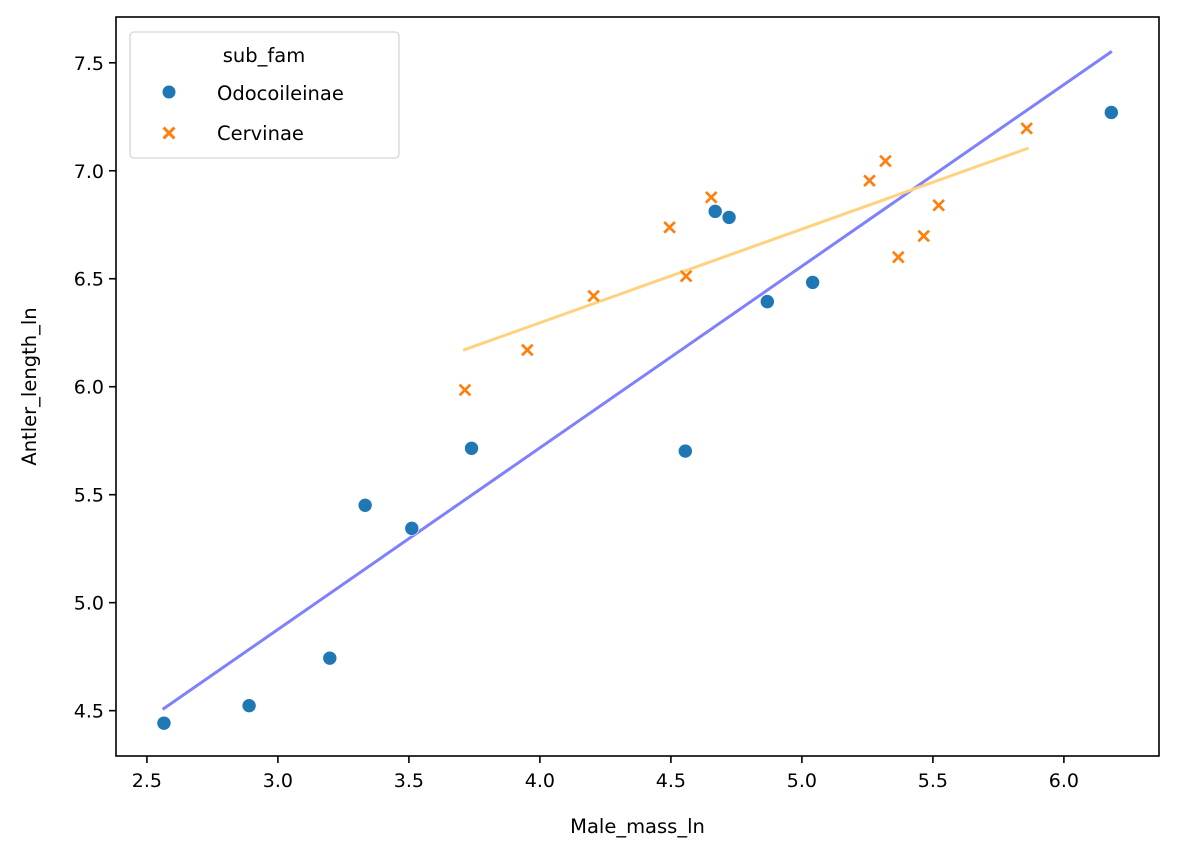 This screenshot has height=858, width=1177. I want to click on y-tick-label: 7.5, so click(89, 64).